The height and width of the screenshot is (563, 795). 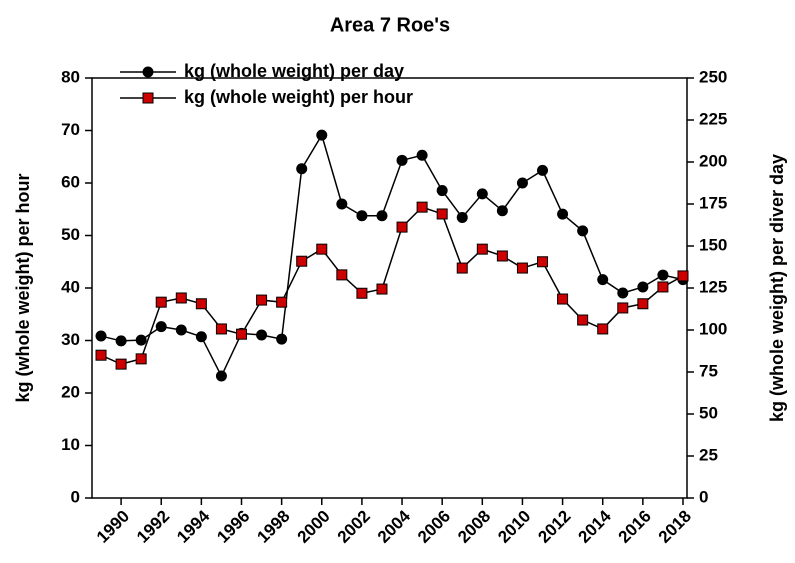 I want to click on x-tick-label: 1990, so click(x=113, y=527).